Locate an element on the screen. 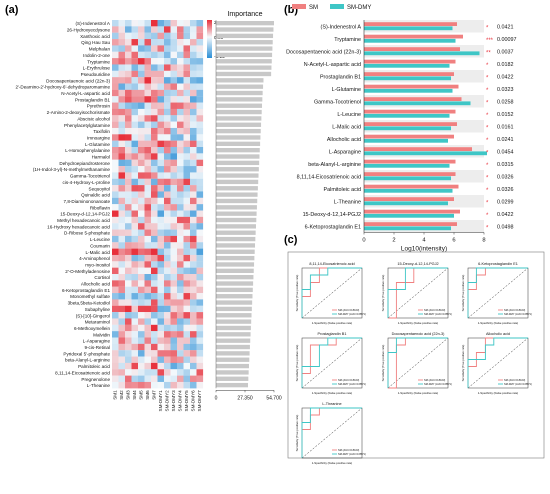 This screenshot has height=494, width=550. bar-sm-dmy is located at coordinates (407, 115).